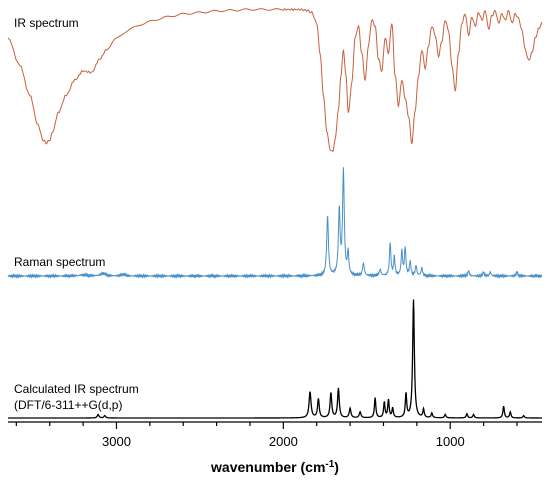 The image size is (550, 486). I want to click on calculated-ir-method-label: (DFT/6-311++G(d,p), so click(68, 405).